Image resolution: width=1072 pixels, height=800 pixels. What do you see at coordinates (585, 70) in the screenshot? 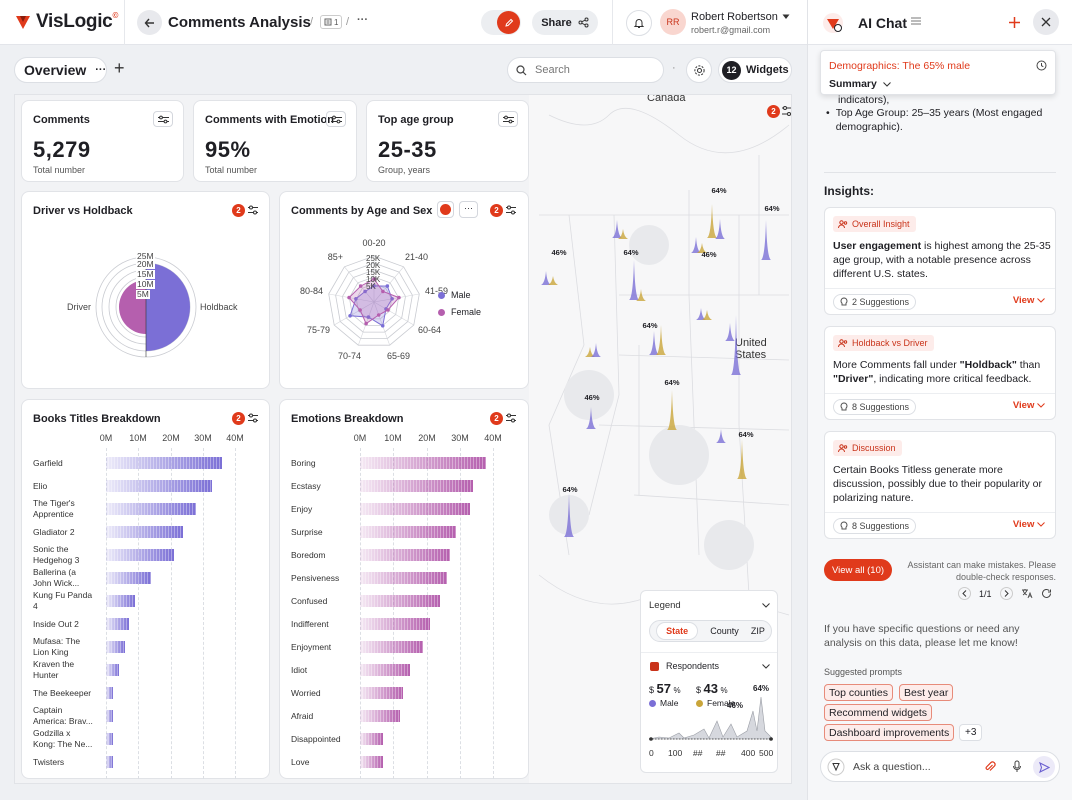
I see `search-input: Search` at bounding box center [585, 70].